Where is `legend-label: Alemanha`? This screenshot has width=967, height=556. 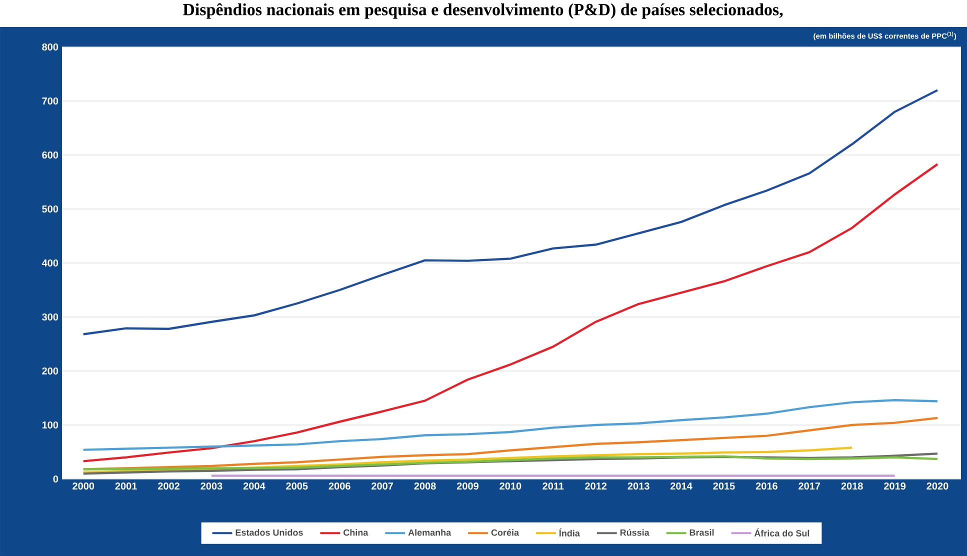 legend-label: Alemanha is located at coordinates (430, 532).